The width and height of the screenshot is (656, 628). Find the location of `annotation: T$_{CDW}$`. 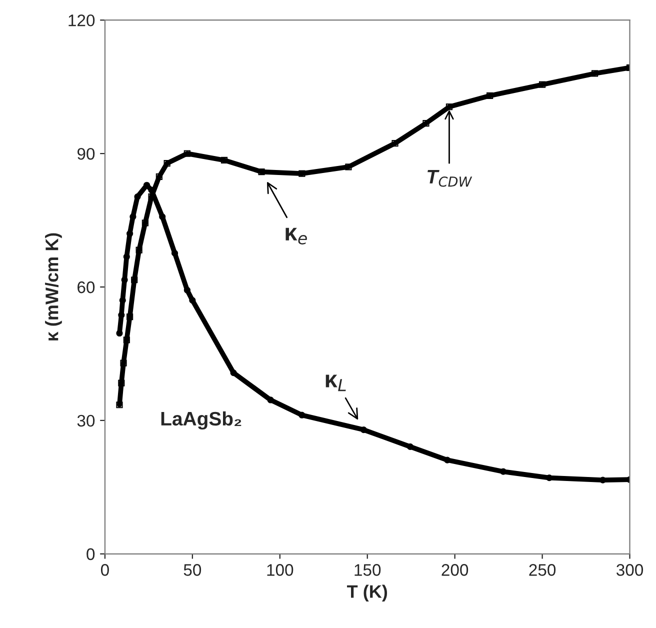

annotation: T$_{CDW}$ is located at coordinates (450, 178).